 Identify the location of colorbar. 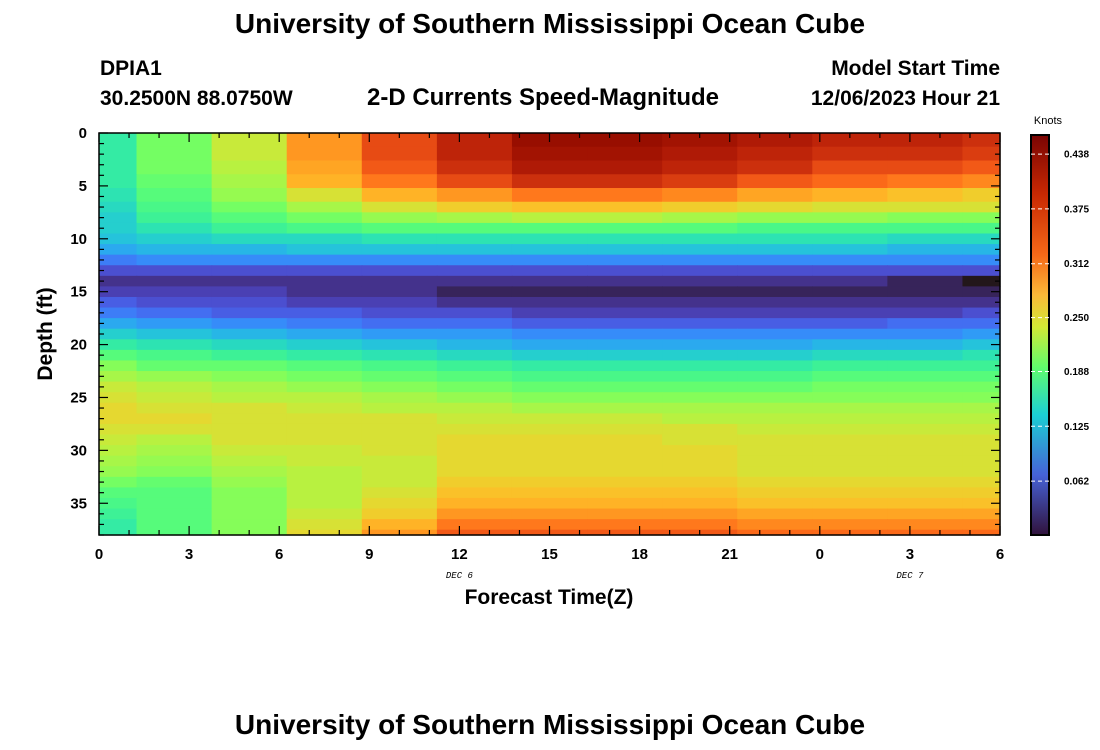
(1040, 335).